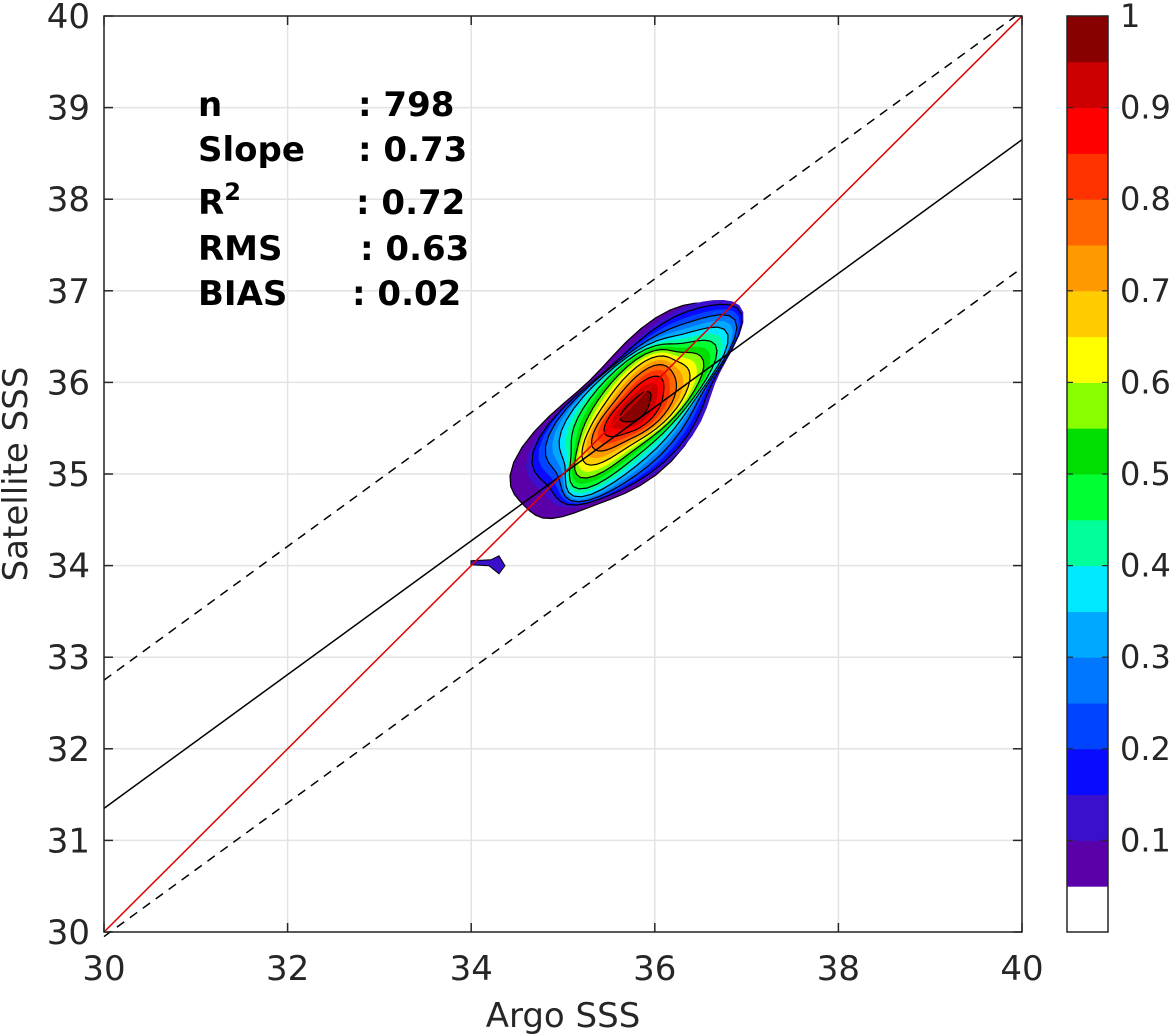 The width and height of the screenshot is (1172, 1035). I want to click on x-tick-label: 32, so click(287, 969).